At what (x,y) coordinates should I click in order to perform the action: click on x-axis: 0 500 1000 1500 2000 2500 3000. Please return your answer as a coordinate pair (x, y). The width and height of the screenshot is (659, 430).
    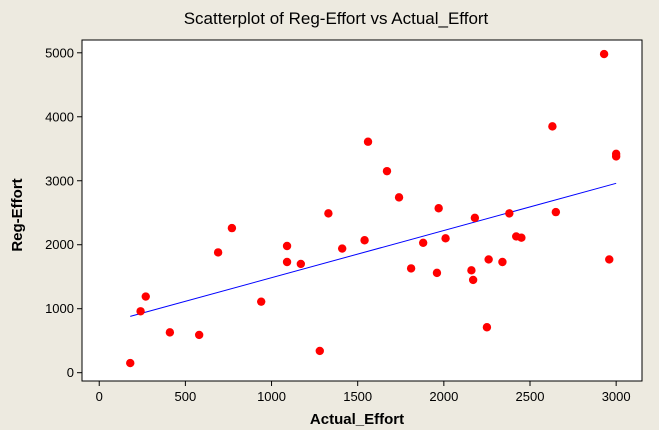
    Looking at the image, I should click on (363, 392).